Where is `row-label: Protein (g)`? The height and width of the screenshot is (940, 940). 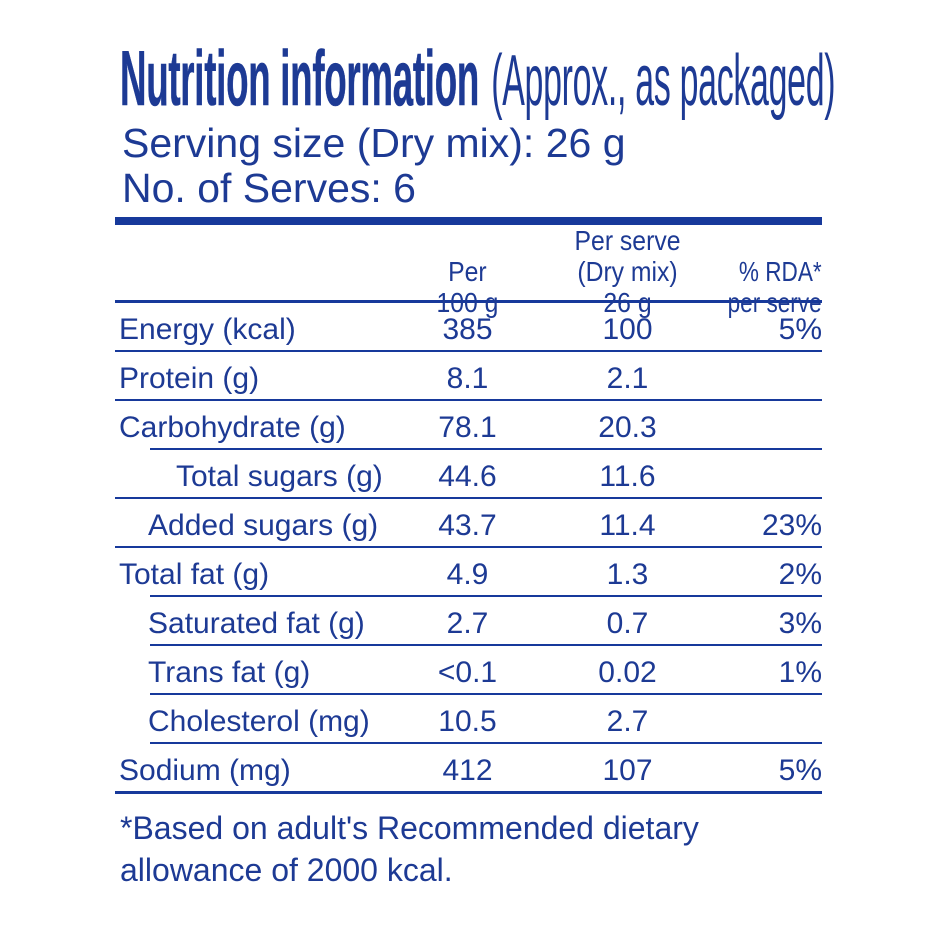 row-label: Protein (g) is located at coordinates (189, 378).